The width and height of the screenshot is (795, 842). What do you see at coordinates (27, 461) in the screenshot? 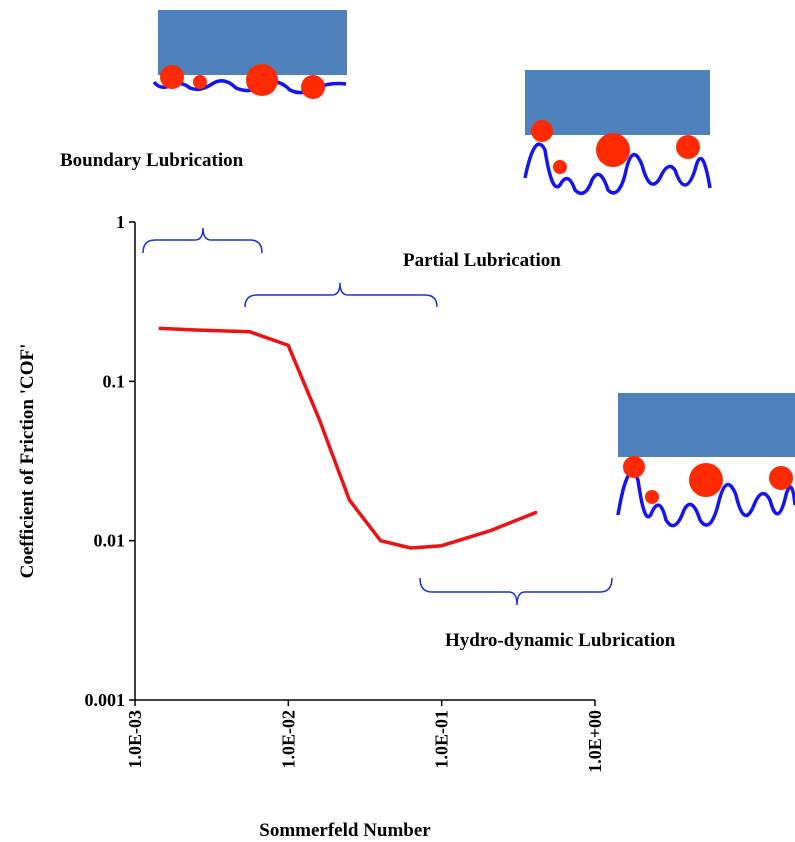
I see `y-axis-title: Coefficient of Friction 'COF'` at bounding box center [27, 461].